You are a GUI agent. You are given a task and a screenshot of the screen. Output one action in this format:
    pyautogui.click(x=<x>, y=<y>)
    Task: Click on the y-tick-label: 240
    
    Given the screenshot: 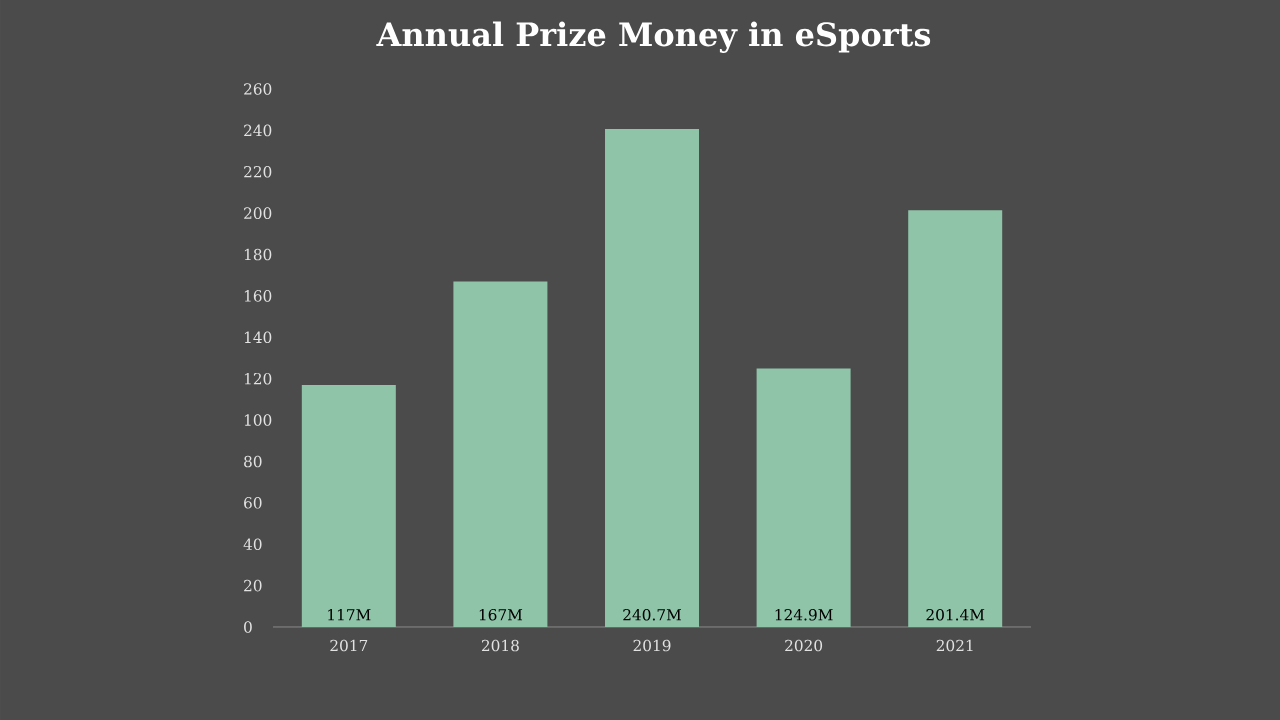 What is the action you would take?
    pyautogui.click(x=258, y=130)
    